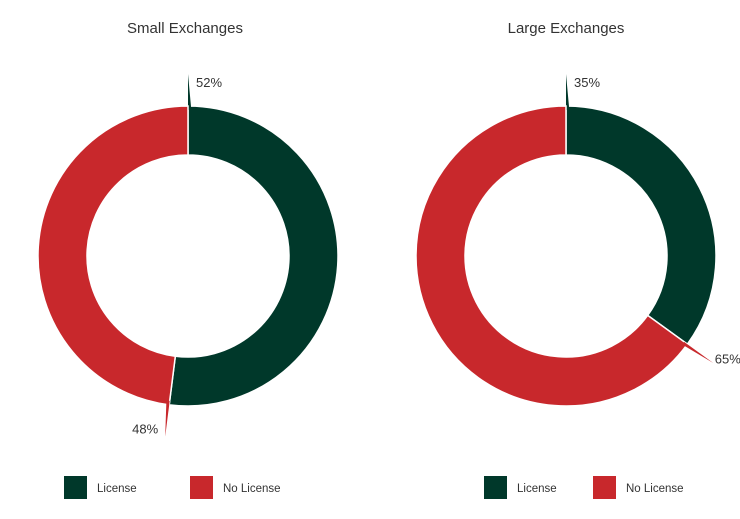 The image size is (740, 519). Describe the element at coordinates (587, 82) in the screenshot. I see `slice-value-label-license: 35%` at that location.